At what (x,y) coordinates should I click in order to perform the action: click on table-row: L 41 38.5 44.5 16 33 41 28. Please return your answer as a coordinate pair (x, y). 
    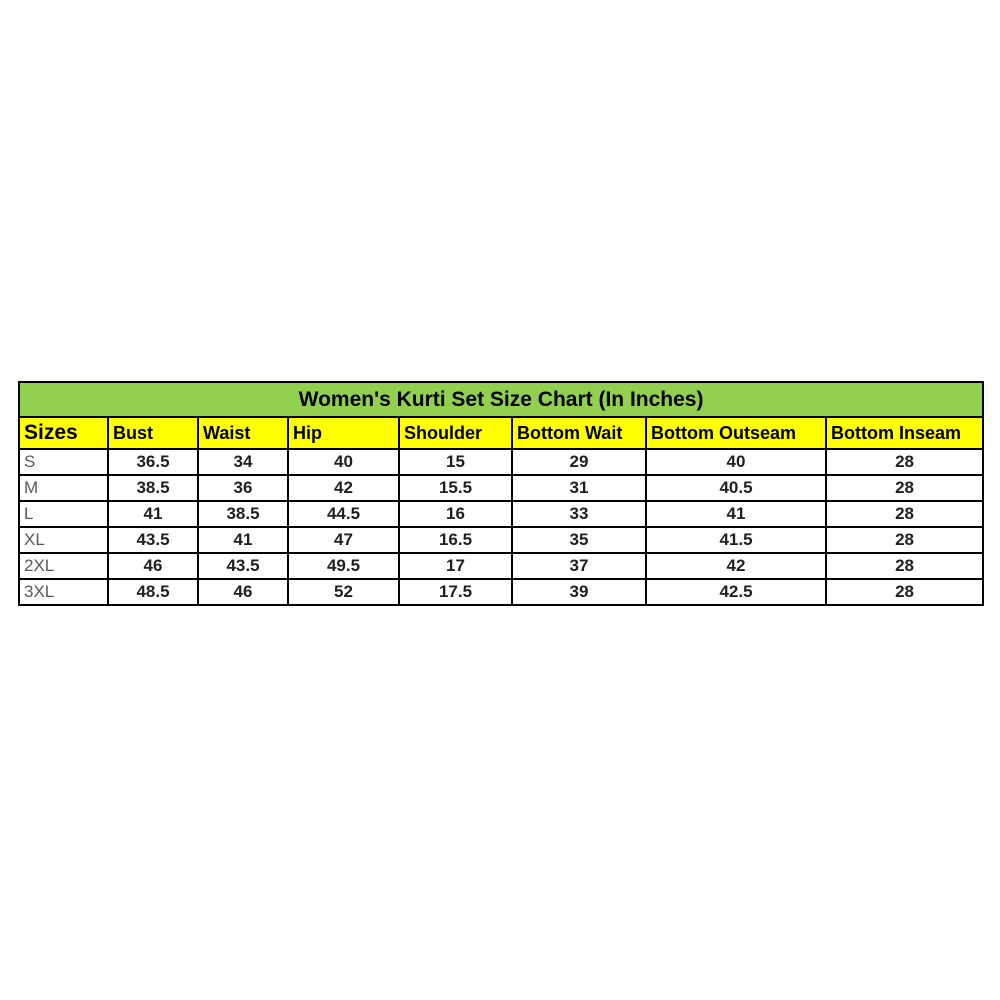
    Looking at the image, I should click on (501, 514).